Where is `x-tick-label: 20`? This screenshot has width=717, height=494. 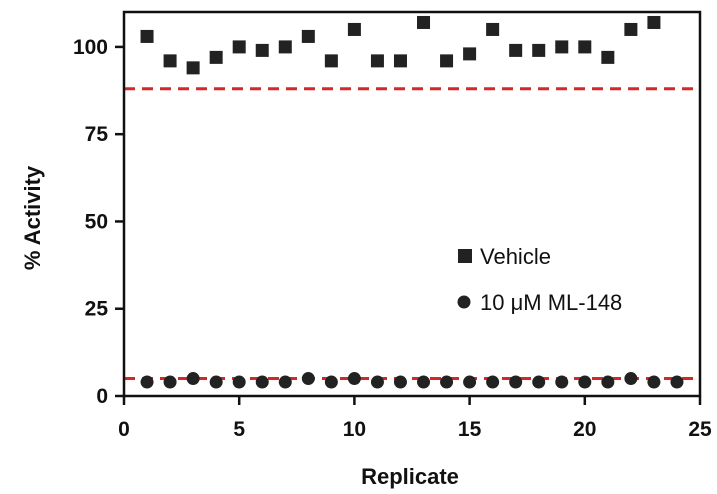 x-tick-label: 20 is located at coordinates (584, 429).